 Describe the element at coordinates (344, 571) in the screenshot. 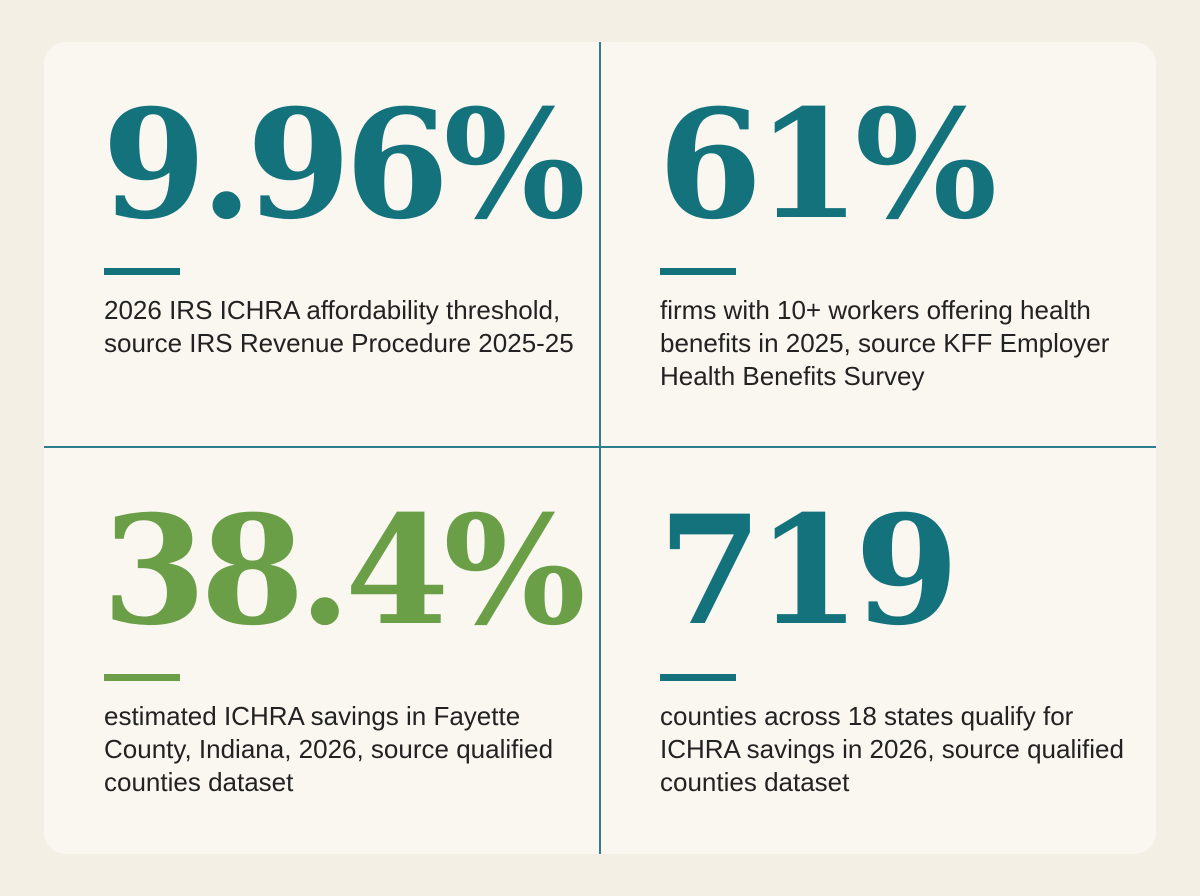

I see `stat-value: 38.4%` at that location.